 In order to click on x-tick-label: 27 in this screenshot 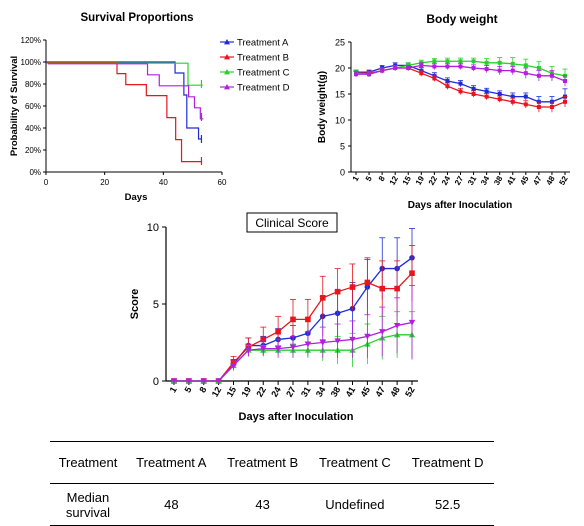, I will do `click(291, 392)`.